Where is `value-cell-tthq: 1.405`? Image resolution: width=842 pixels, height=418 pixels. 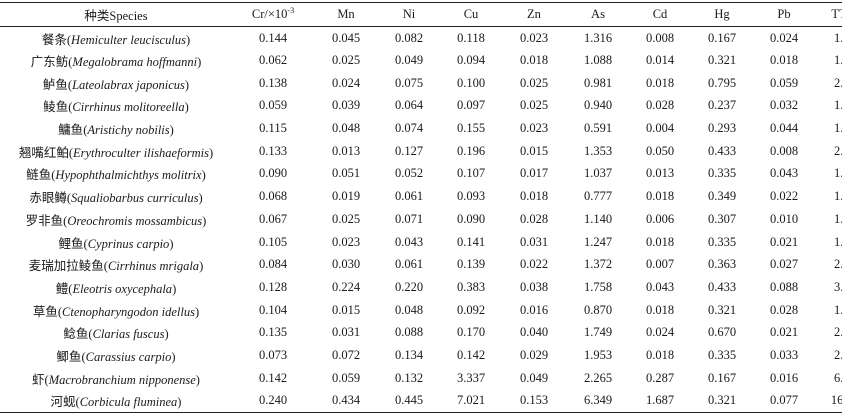 value-cell-tthq: 1.405 is located at coordinates (837, 128).